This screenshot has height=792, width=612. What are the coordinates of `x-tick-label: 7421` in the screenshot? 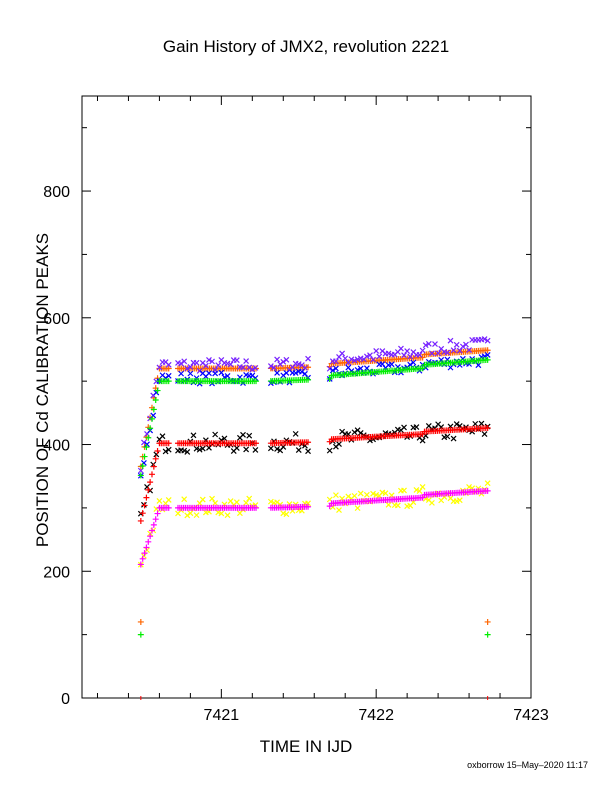 It's located at (222, 715).